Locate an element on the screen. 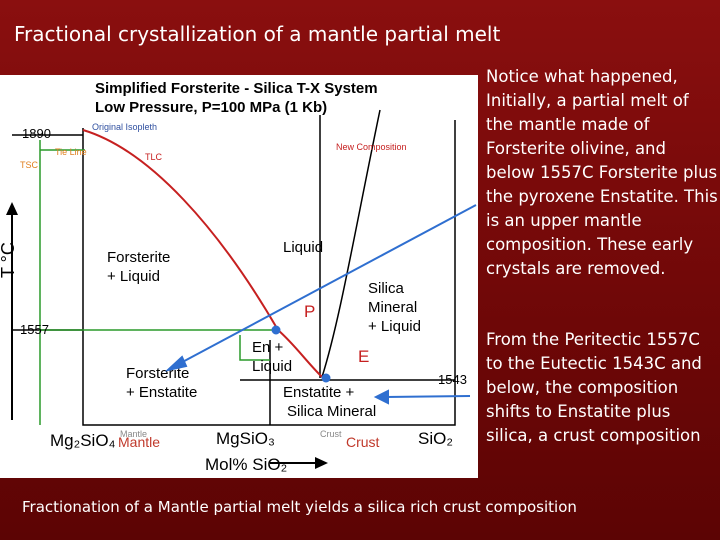  label-si-liq-1: Silica is located at coordinates (386, 288).